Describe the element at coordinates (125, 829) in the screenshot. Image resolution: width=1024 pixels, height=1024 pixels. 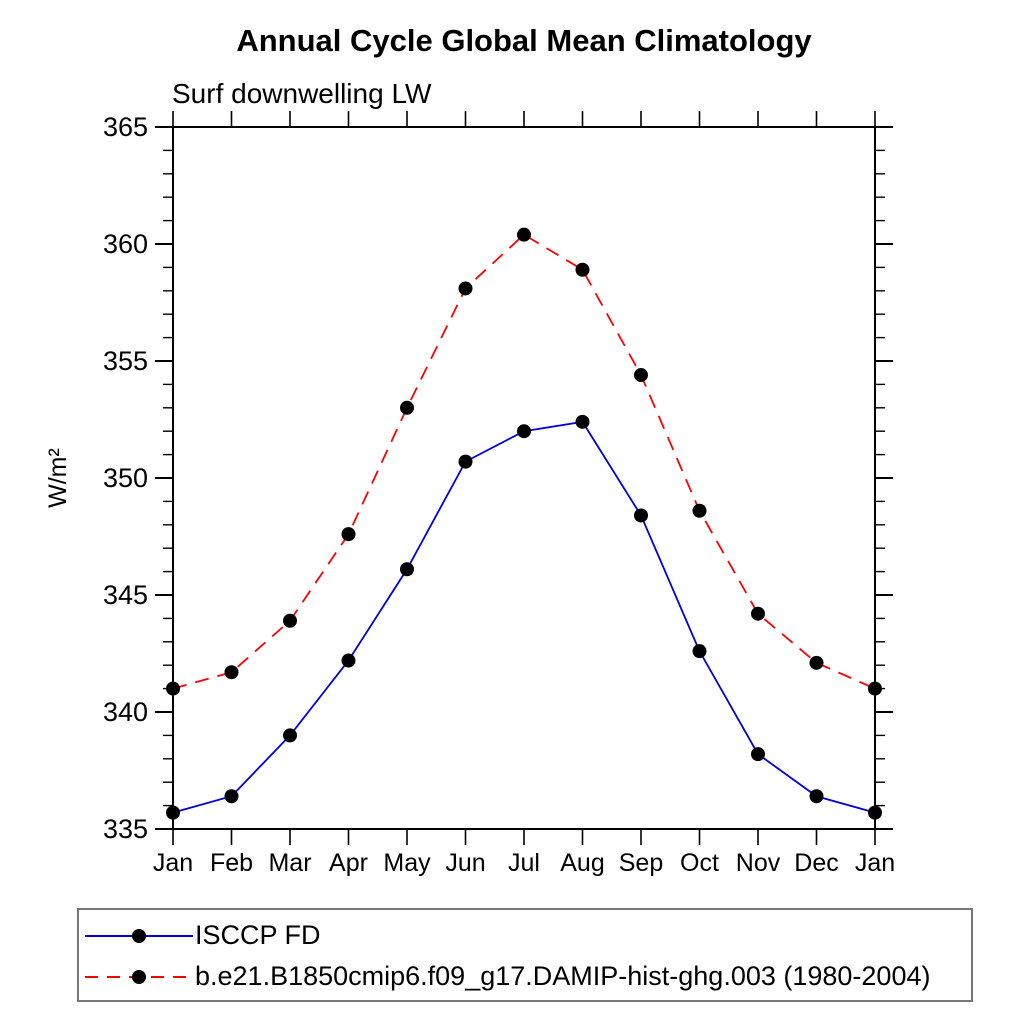
I see `y-tick-label: 335` at that location.